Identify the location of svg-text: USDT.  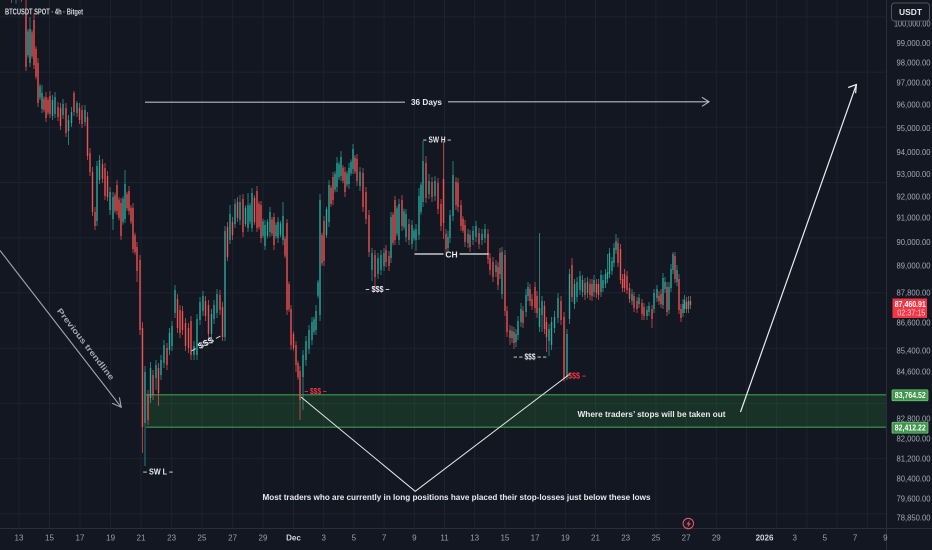
(910, 12).